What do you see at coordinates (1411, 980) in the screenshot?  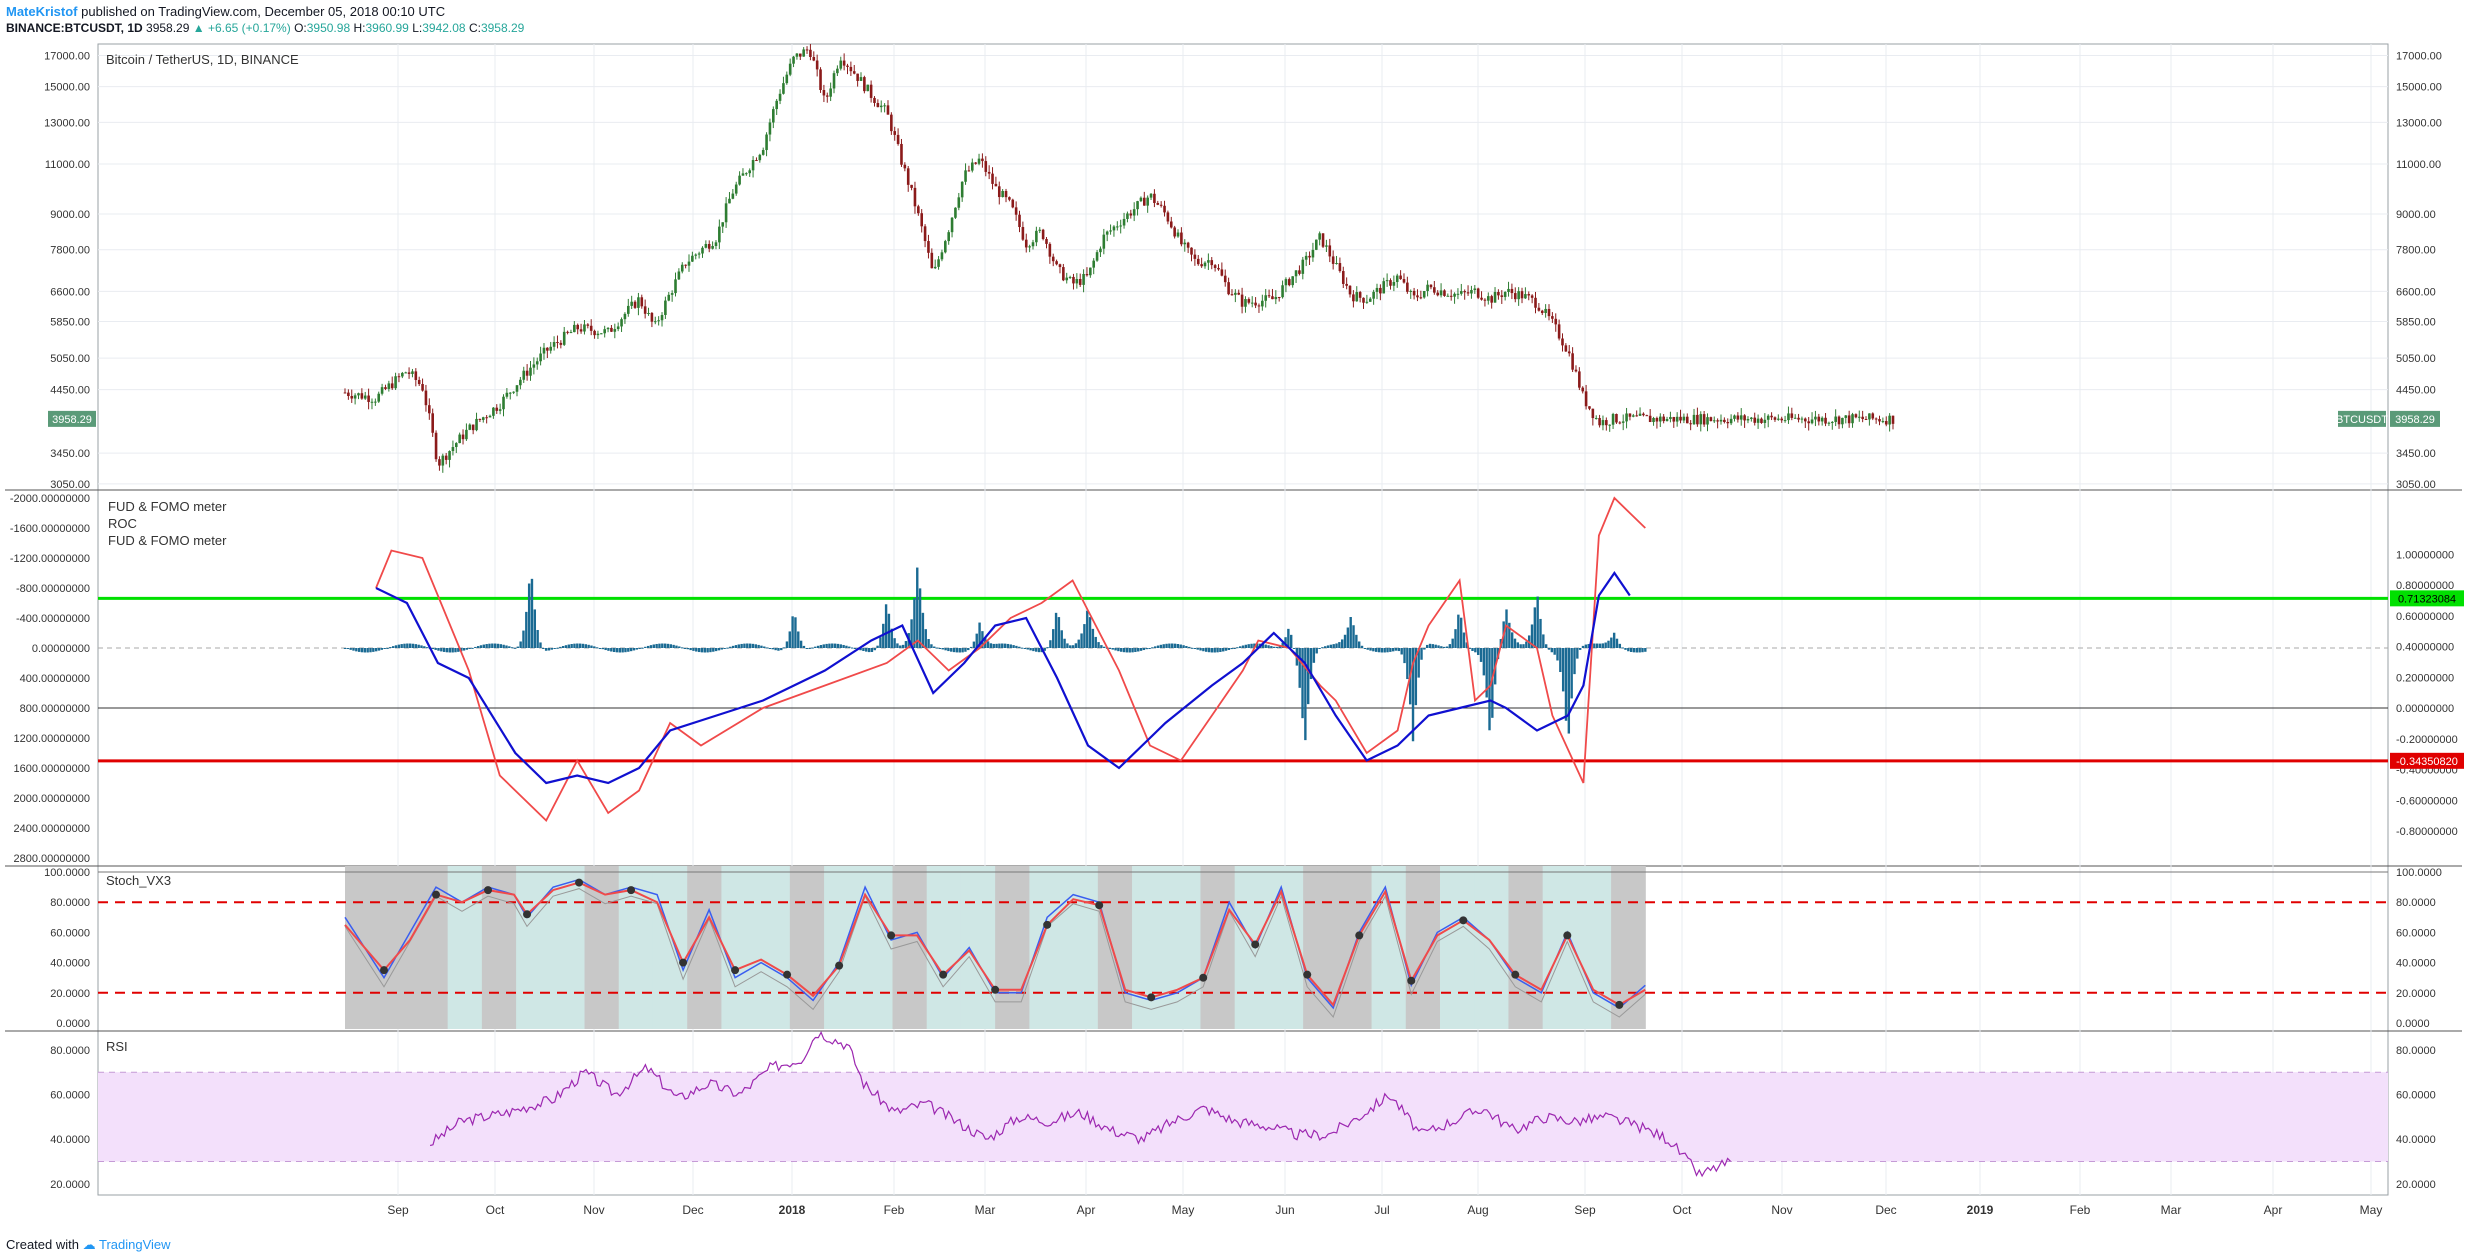 I see `stoch-cross-dot` at bounding box center [1411, 980].